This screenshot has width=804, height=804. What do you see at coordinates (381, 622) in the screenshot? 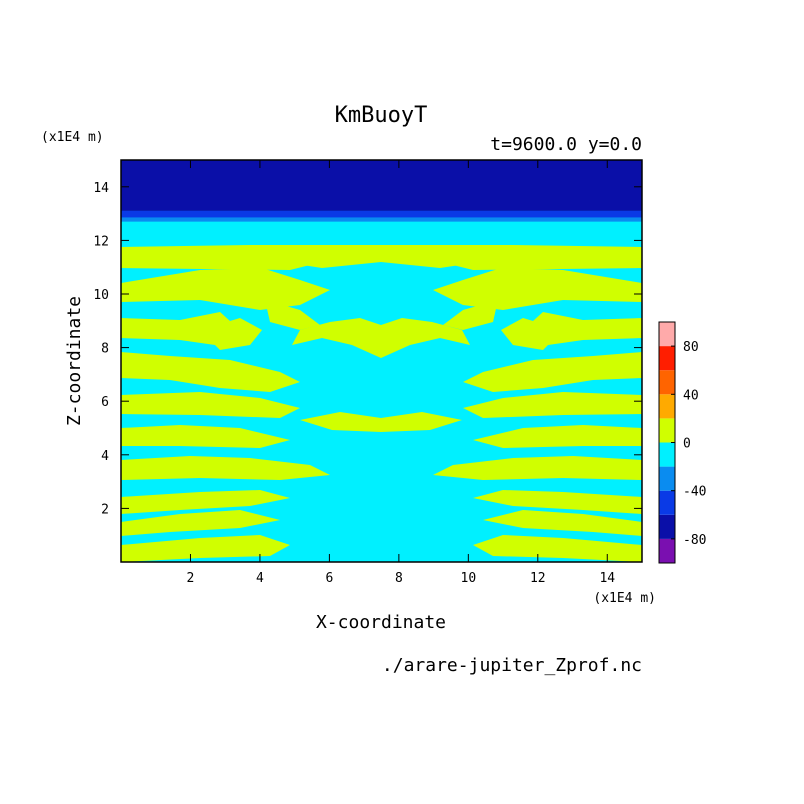
I see `x-axis-label: X-coordinate` at bounding box center [381, 622].